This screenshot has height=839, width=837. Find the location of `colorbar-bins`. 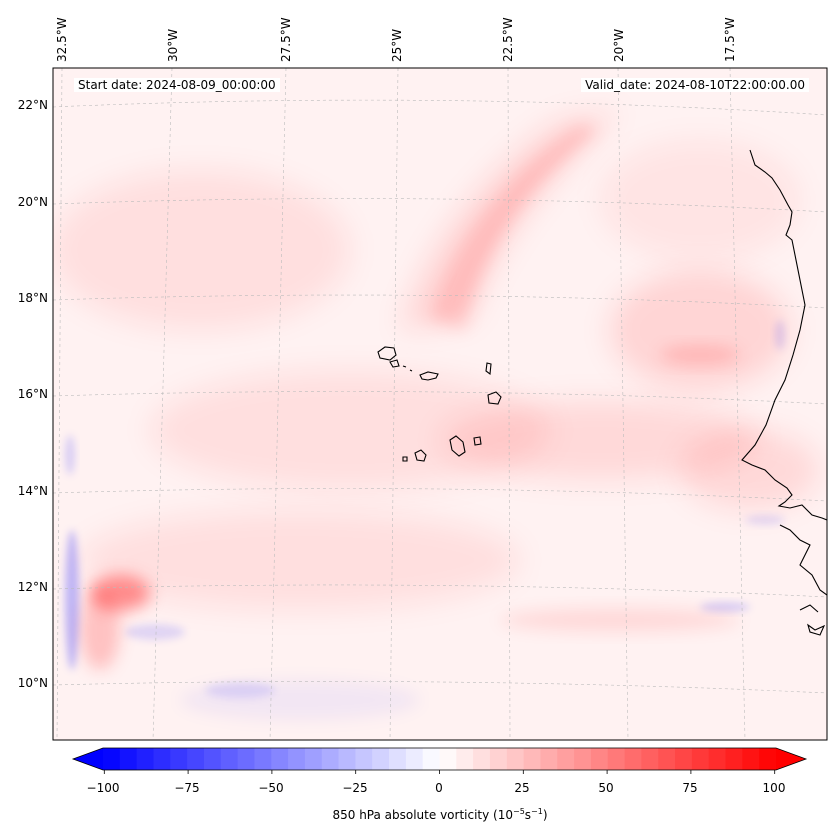

colorbar-bins is located at coordinates (440, 759).